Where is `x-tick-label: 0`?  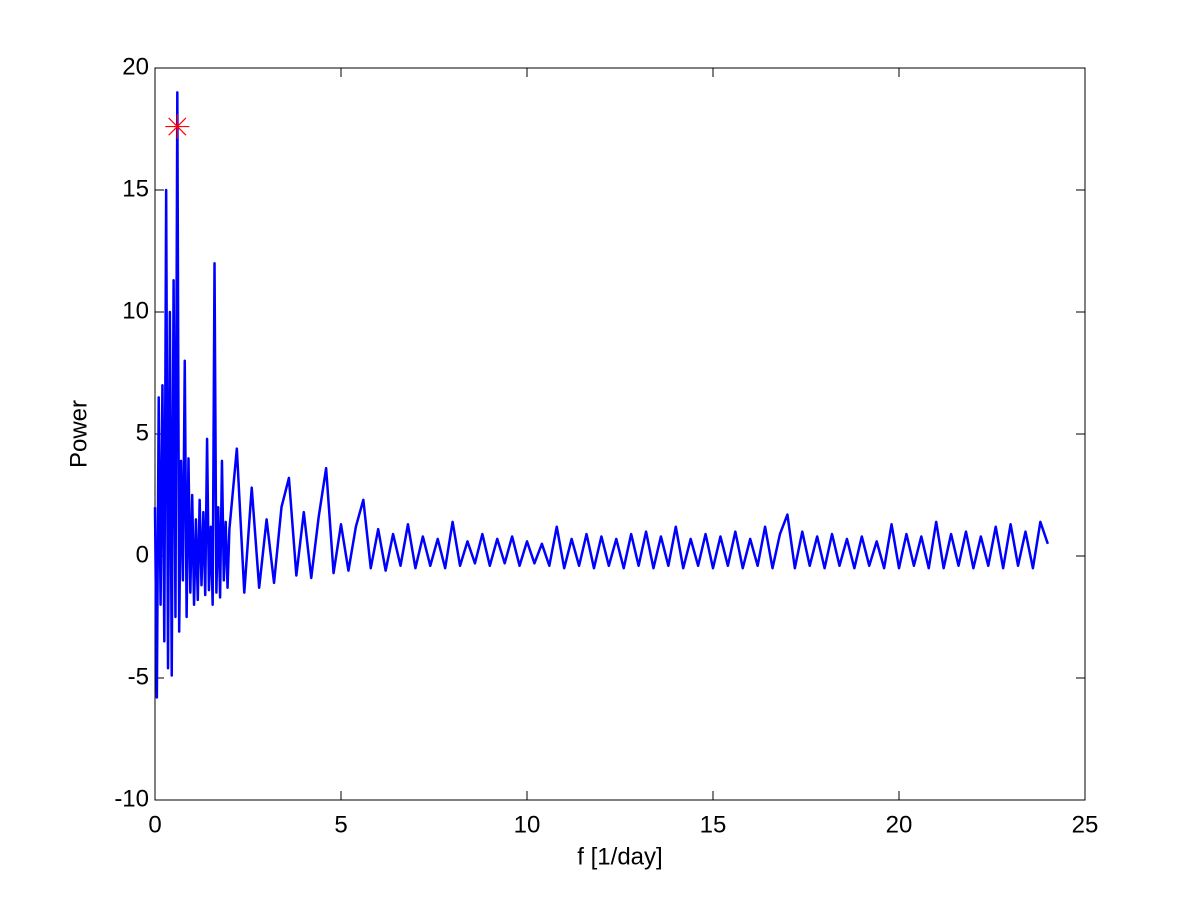
x-tick-label: 0 is located at coordinates (154, 824).